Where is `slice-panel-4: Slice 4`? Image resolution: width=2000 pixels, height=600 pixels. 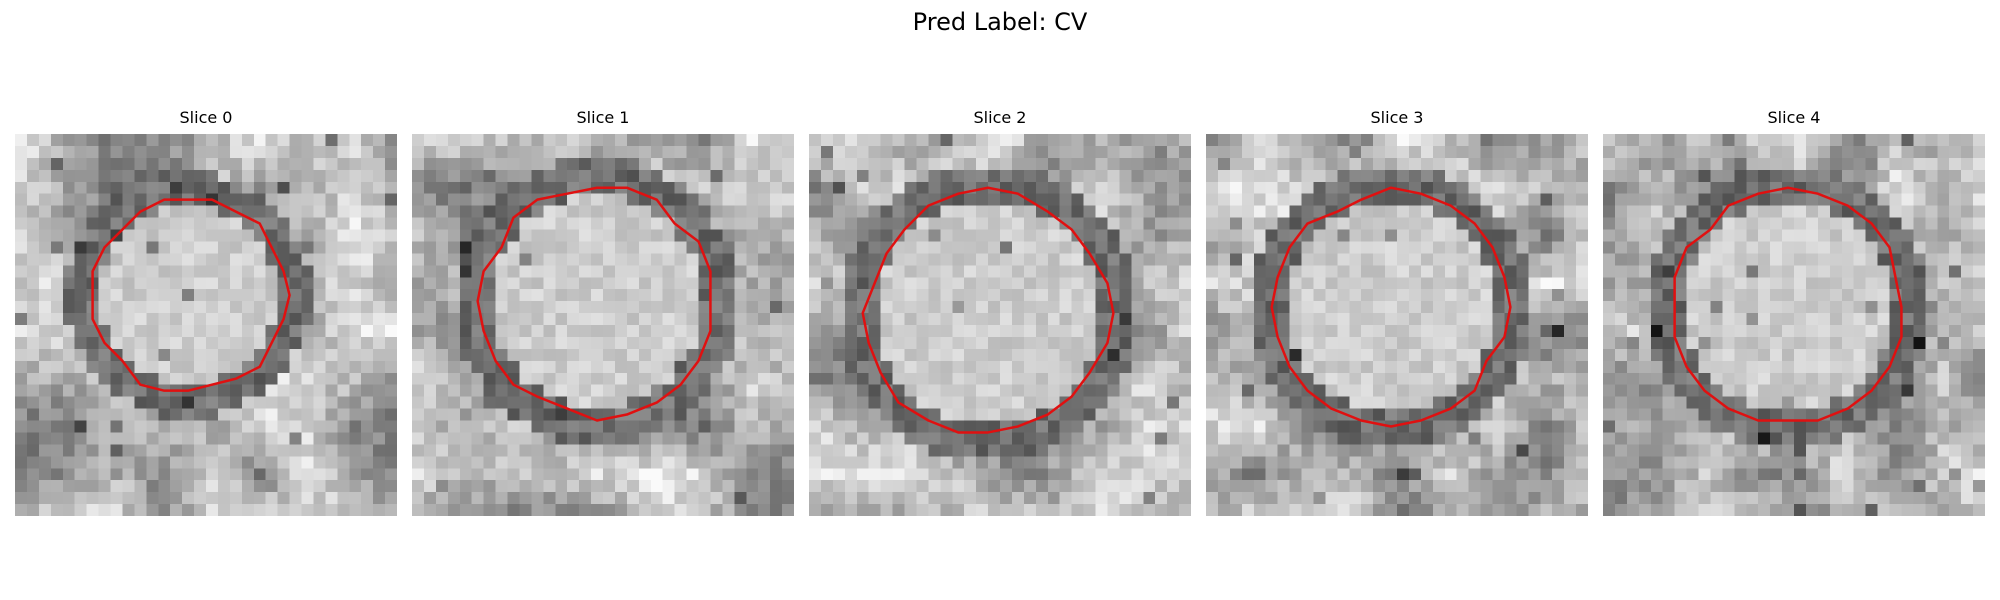 slice-panel-4: Slice 4 is located at coordinates (1794, 312).